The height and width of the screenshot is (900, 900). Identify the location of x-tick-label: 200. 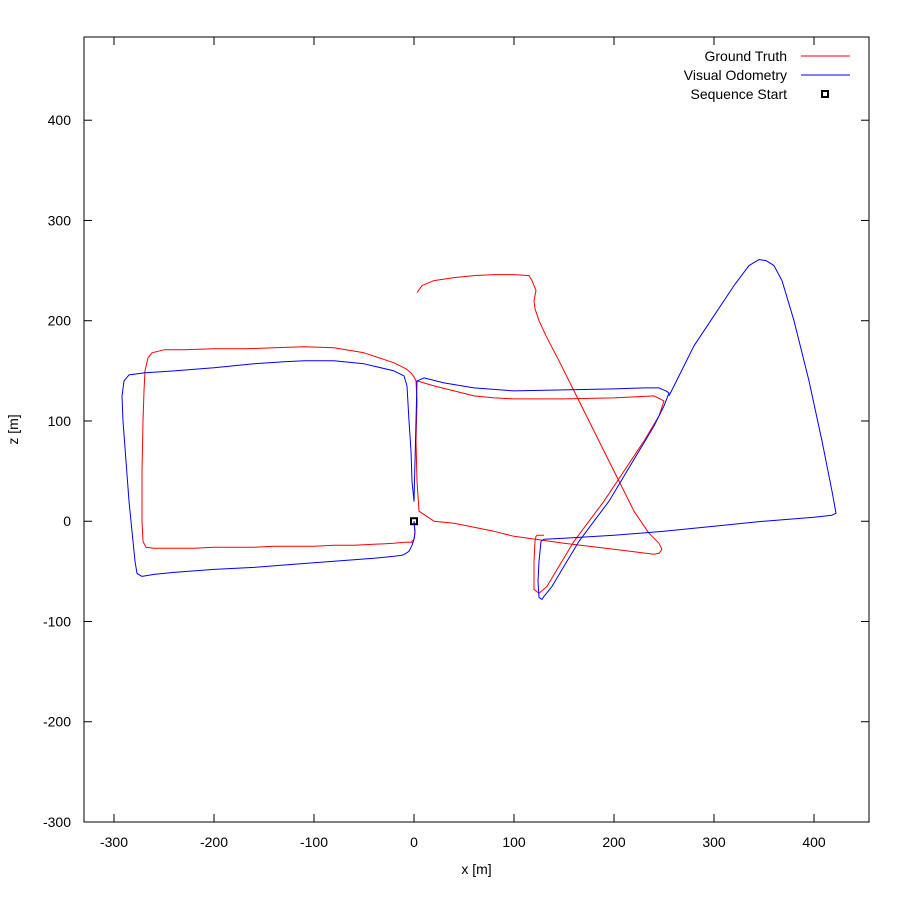
(614, 842).